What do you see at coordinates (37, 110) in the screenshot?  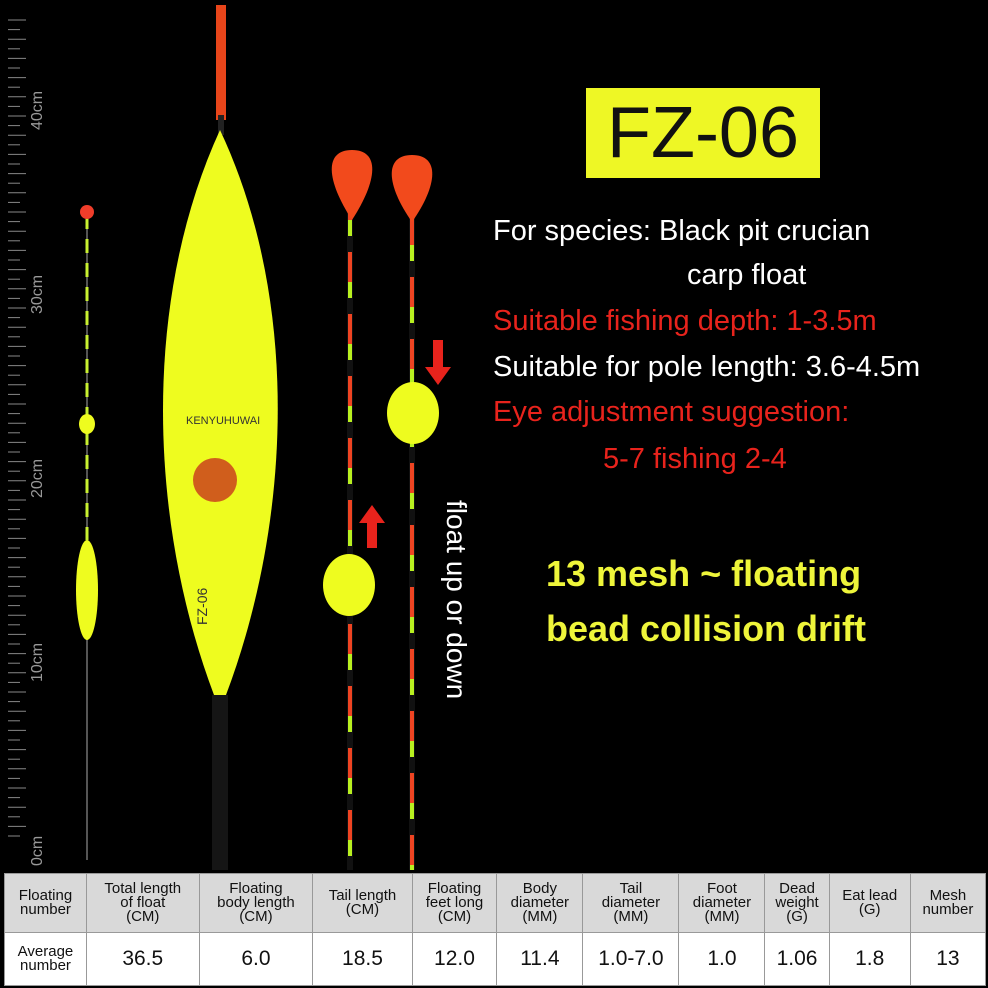 I see `ruler-label: 40cm` at bounding box center [37, 110].